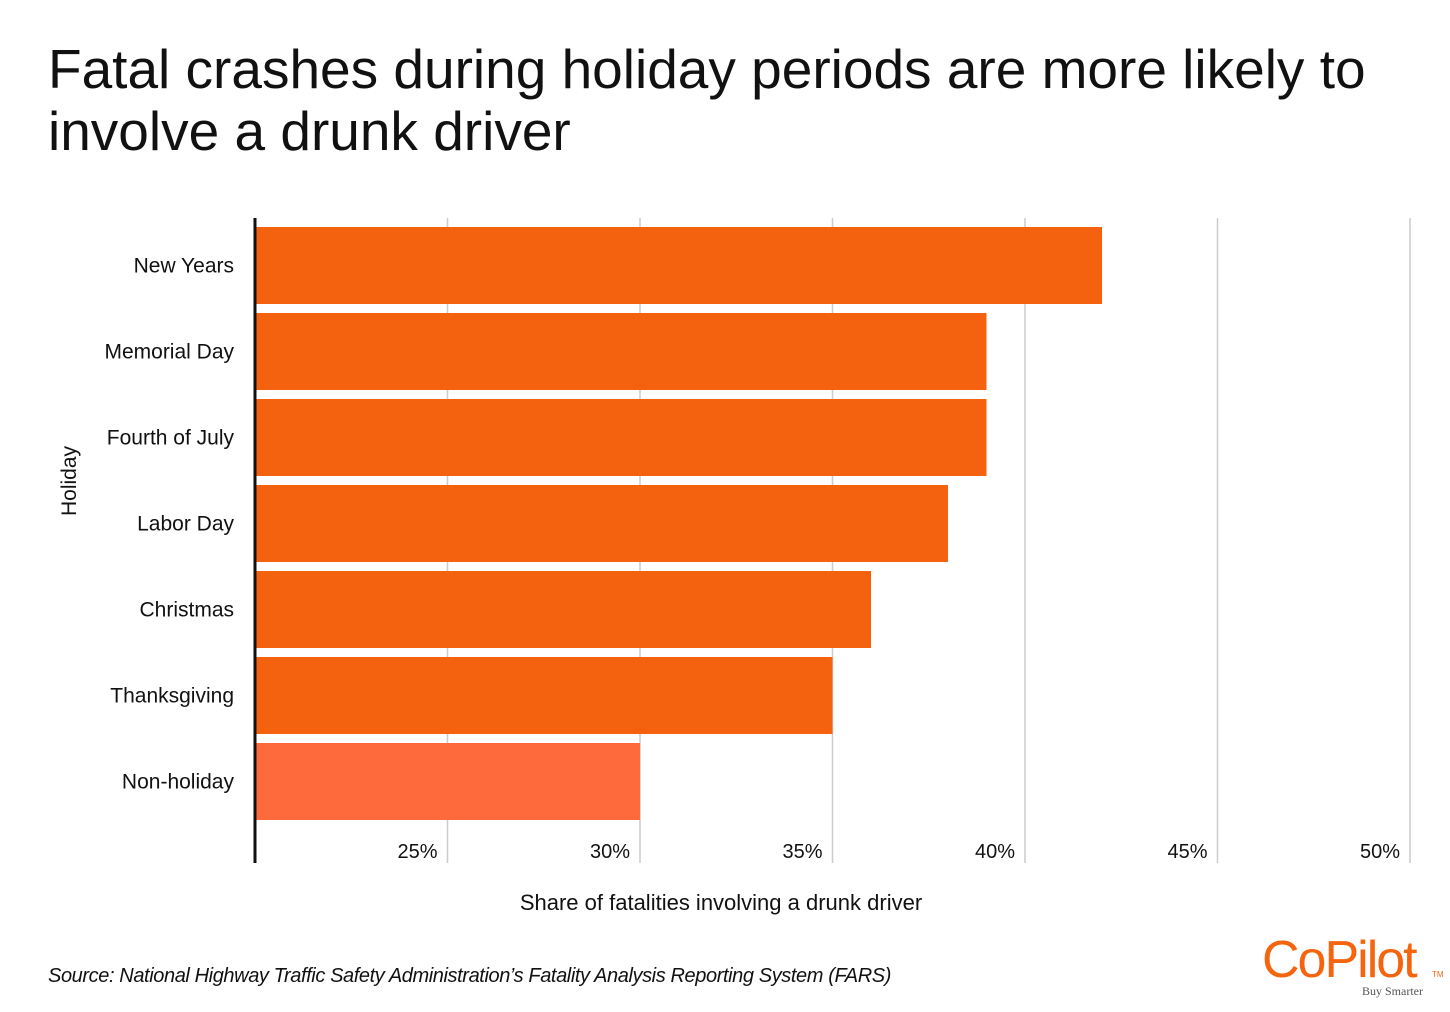  I want to click on copilot-logo: CoPilot TM Buy Smarter, so click(1353, 965).